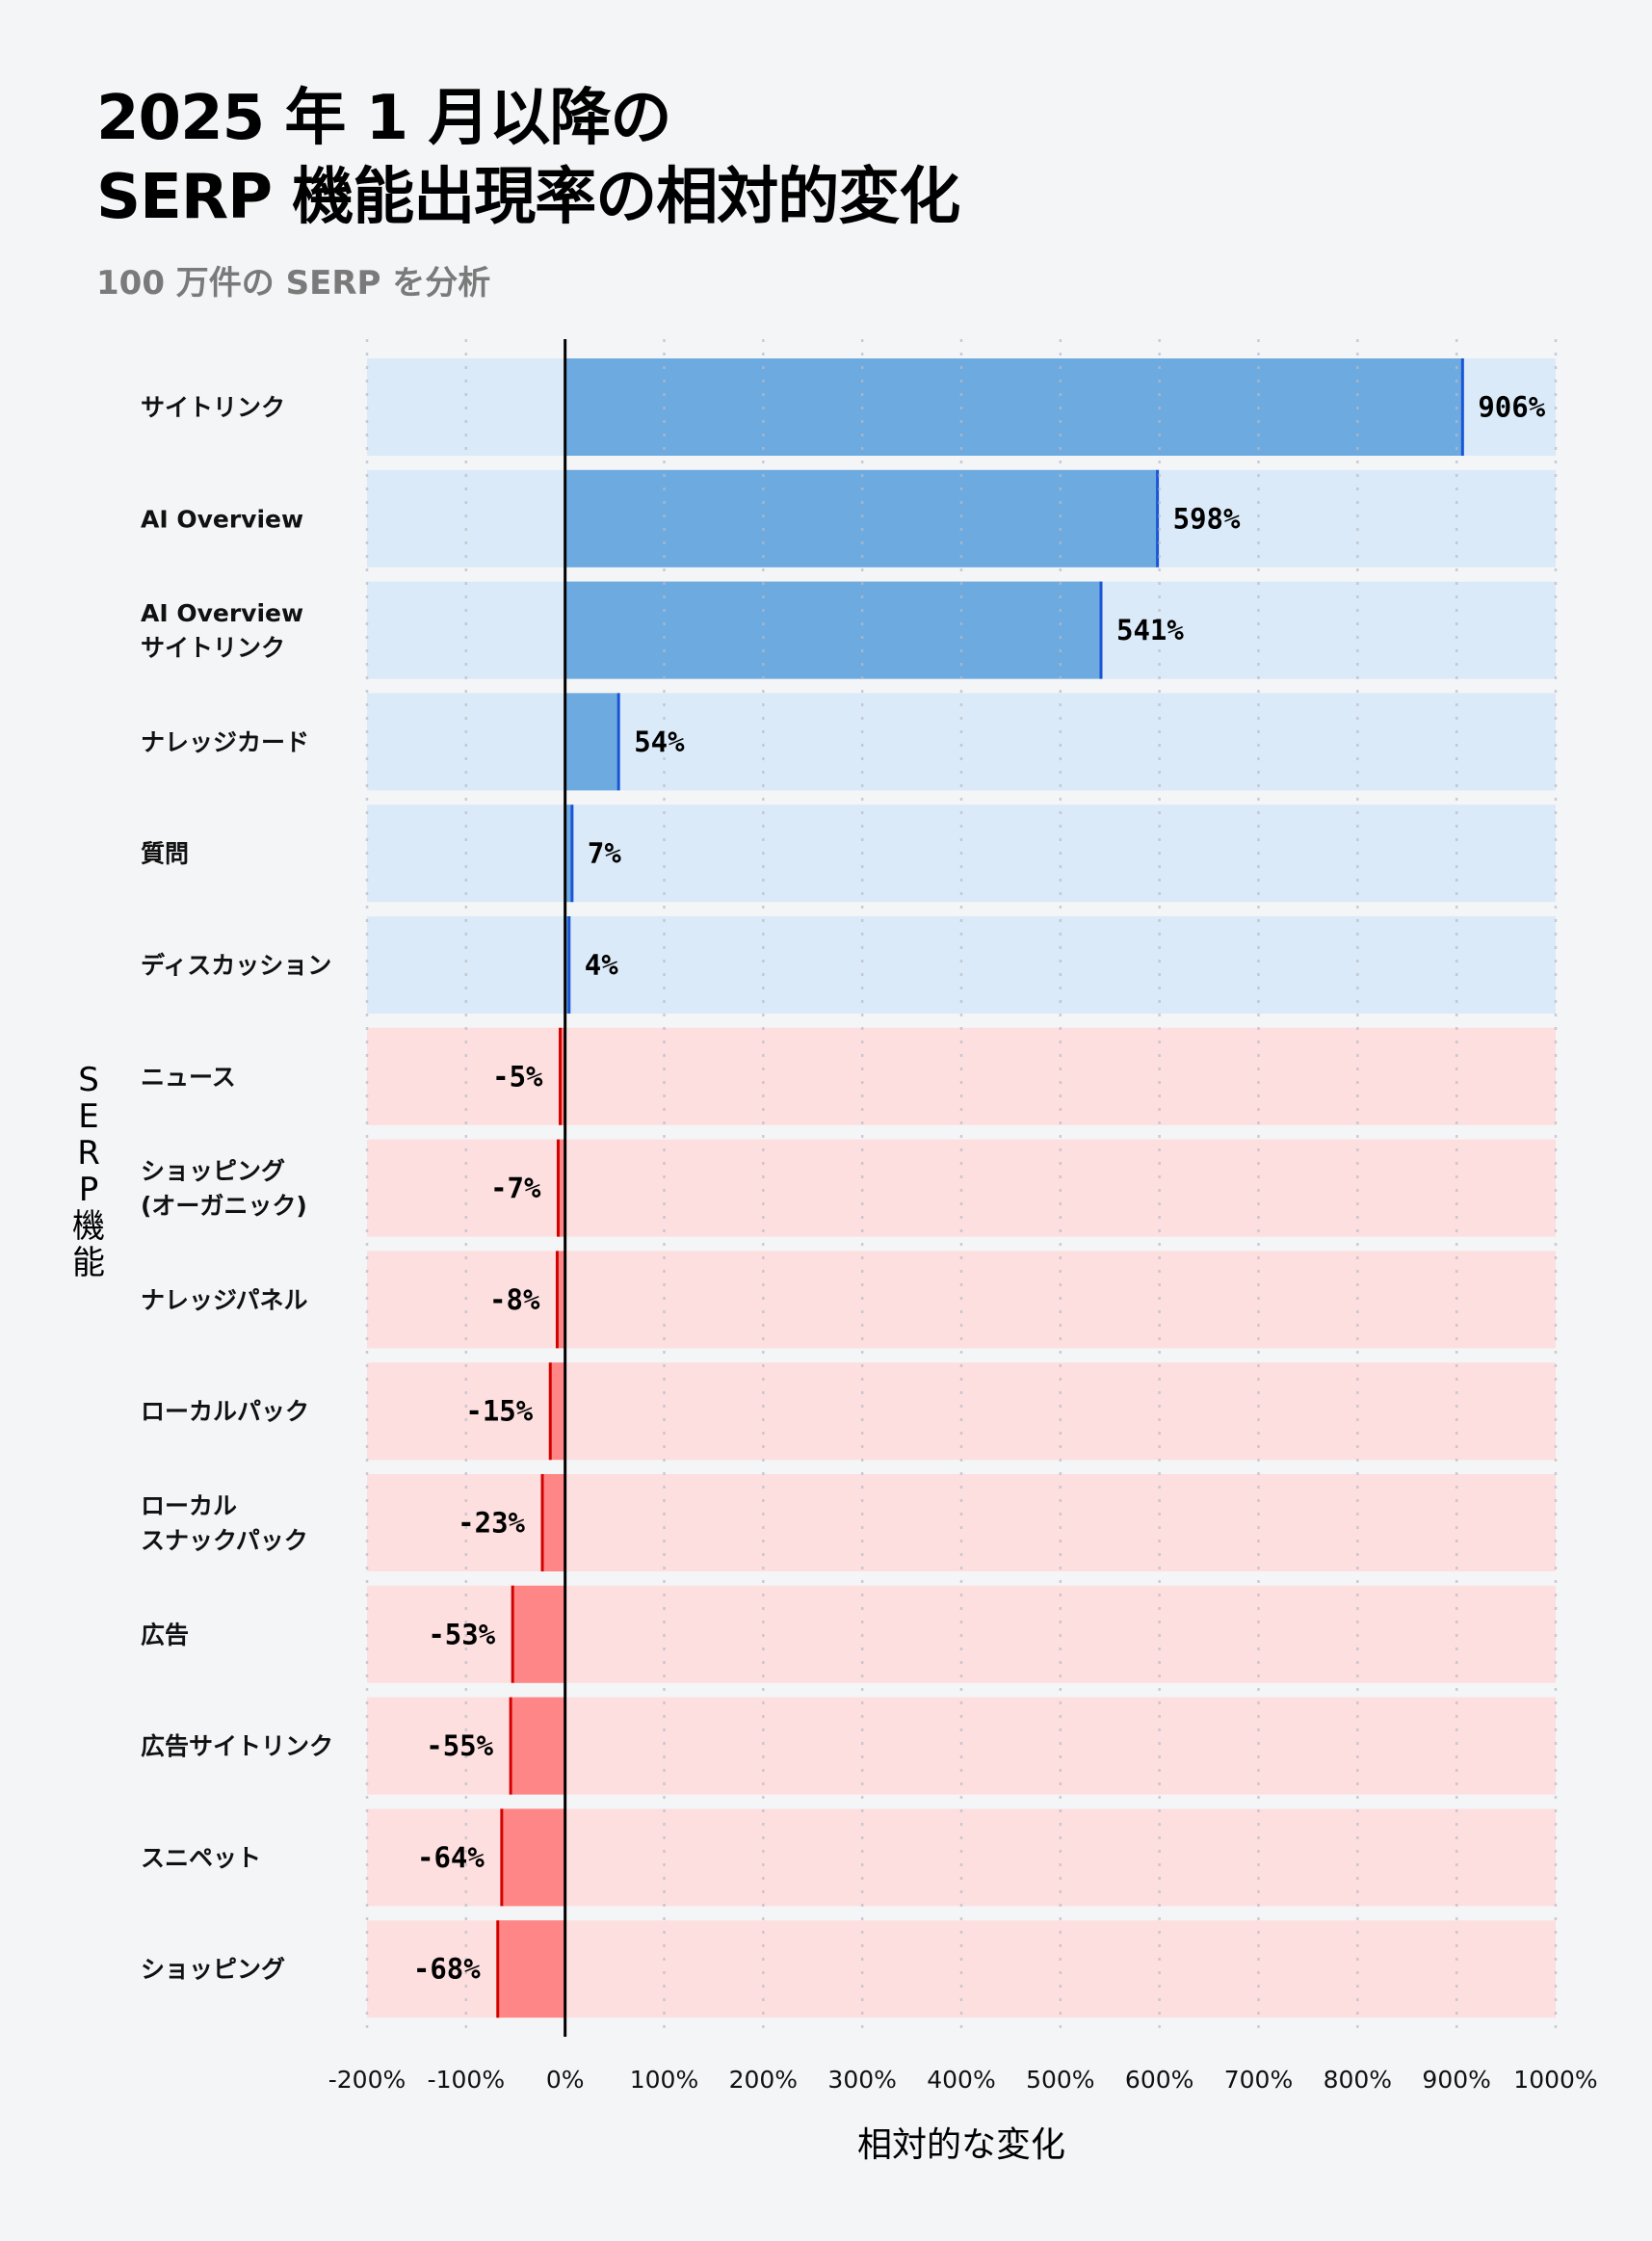 The image size is (1652, 2241). Describe the element at coordinates (1511, 408) in the screenshot. I see `value-label: 906%` at that location.